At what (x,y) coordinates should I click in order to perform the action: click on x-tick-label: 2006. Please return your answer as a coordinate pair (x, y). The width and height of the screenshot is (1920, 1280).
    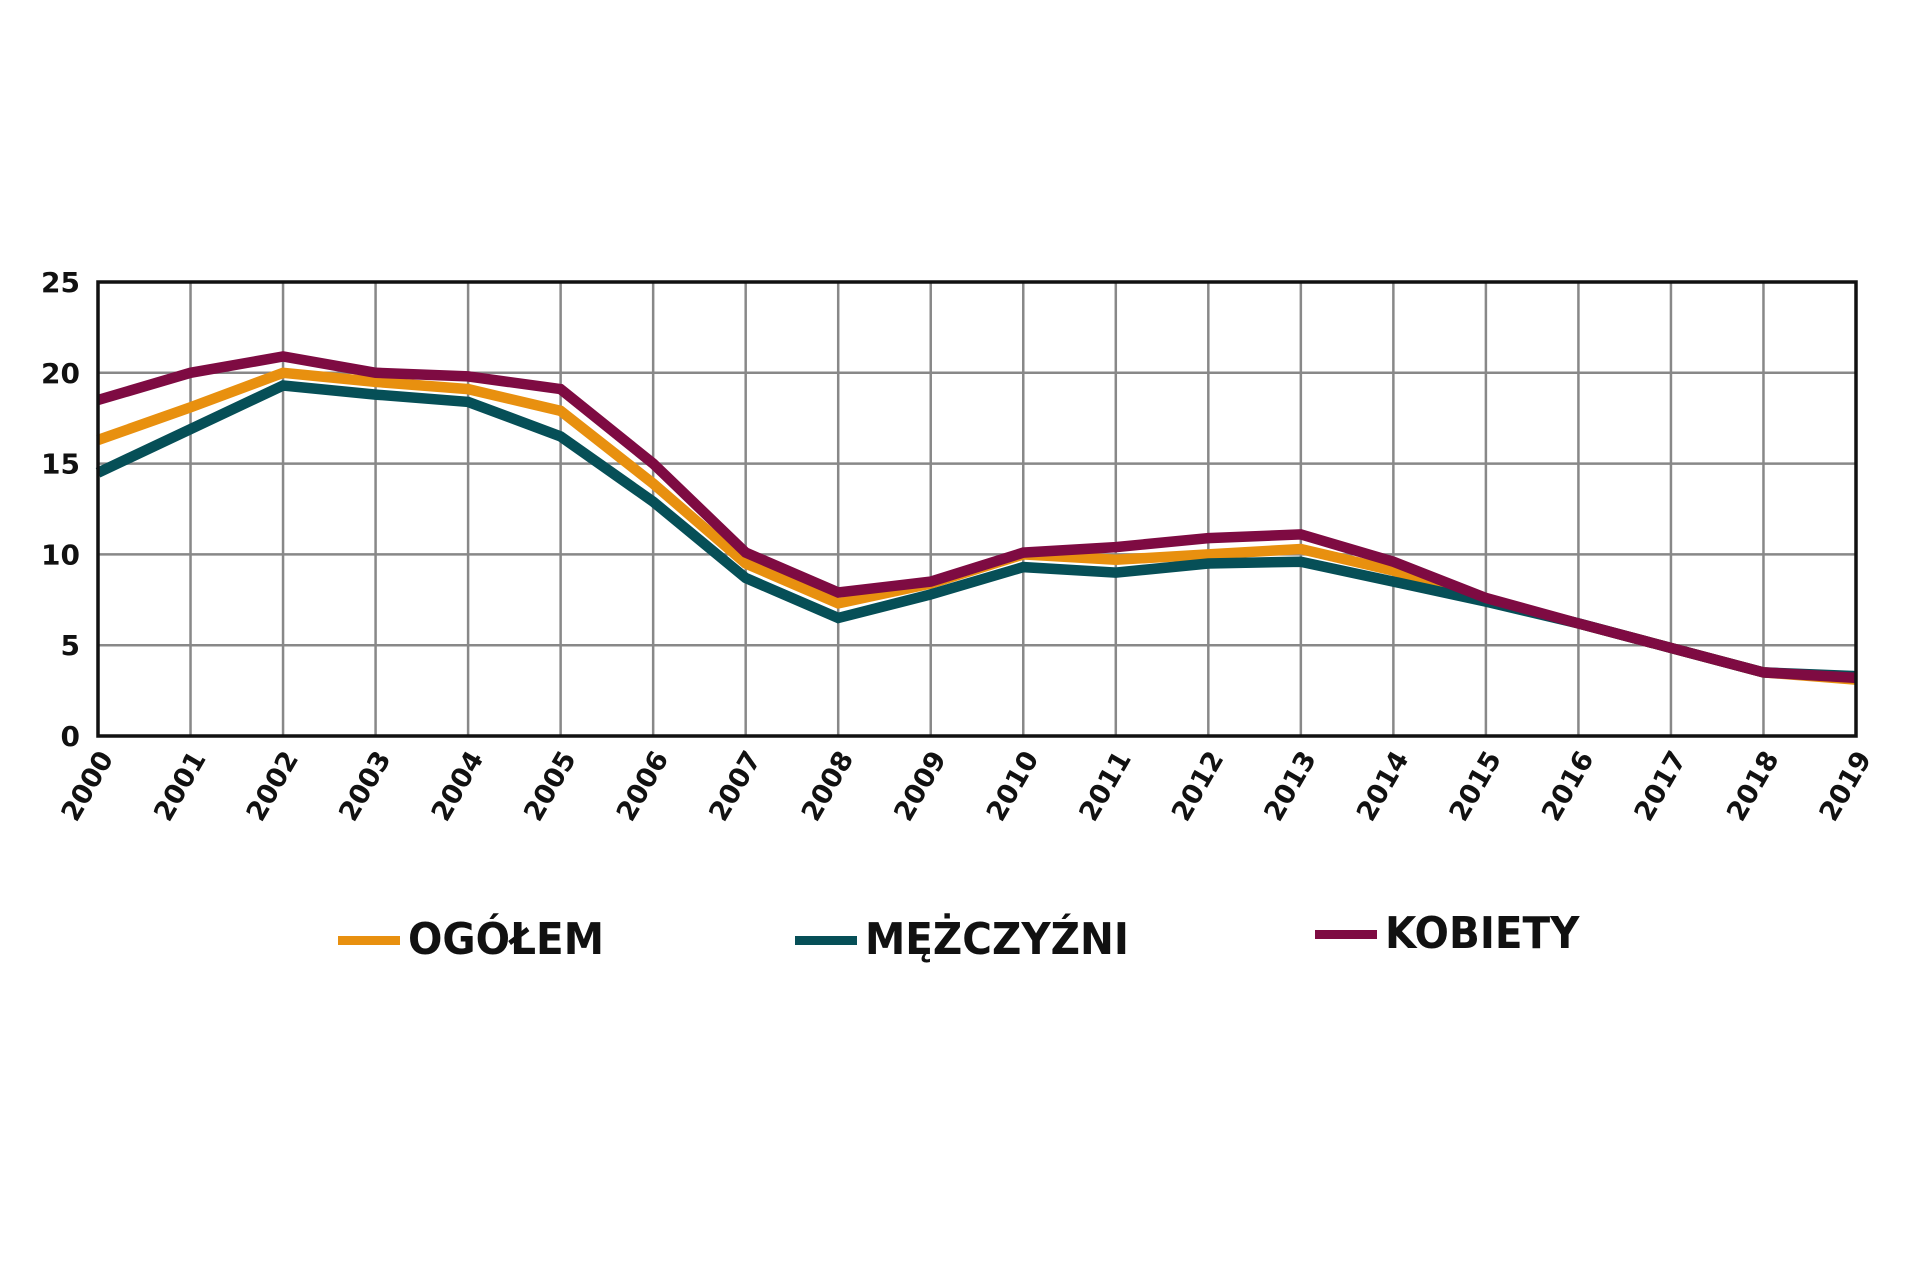
    Looking at the image, I should click on (643, 786).